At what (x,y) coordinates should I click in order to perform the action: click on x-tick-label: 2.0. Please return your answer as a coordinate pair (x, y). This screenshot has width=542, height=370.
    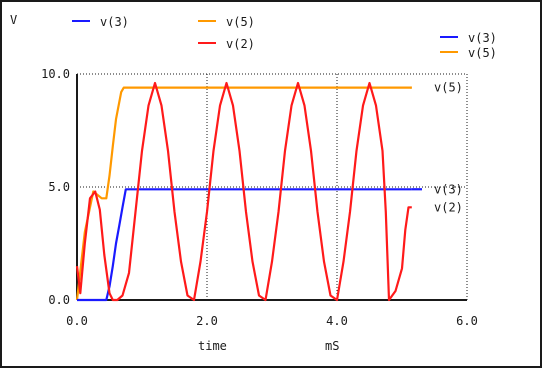
    Looking at the image, I should click on (207, 321).